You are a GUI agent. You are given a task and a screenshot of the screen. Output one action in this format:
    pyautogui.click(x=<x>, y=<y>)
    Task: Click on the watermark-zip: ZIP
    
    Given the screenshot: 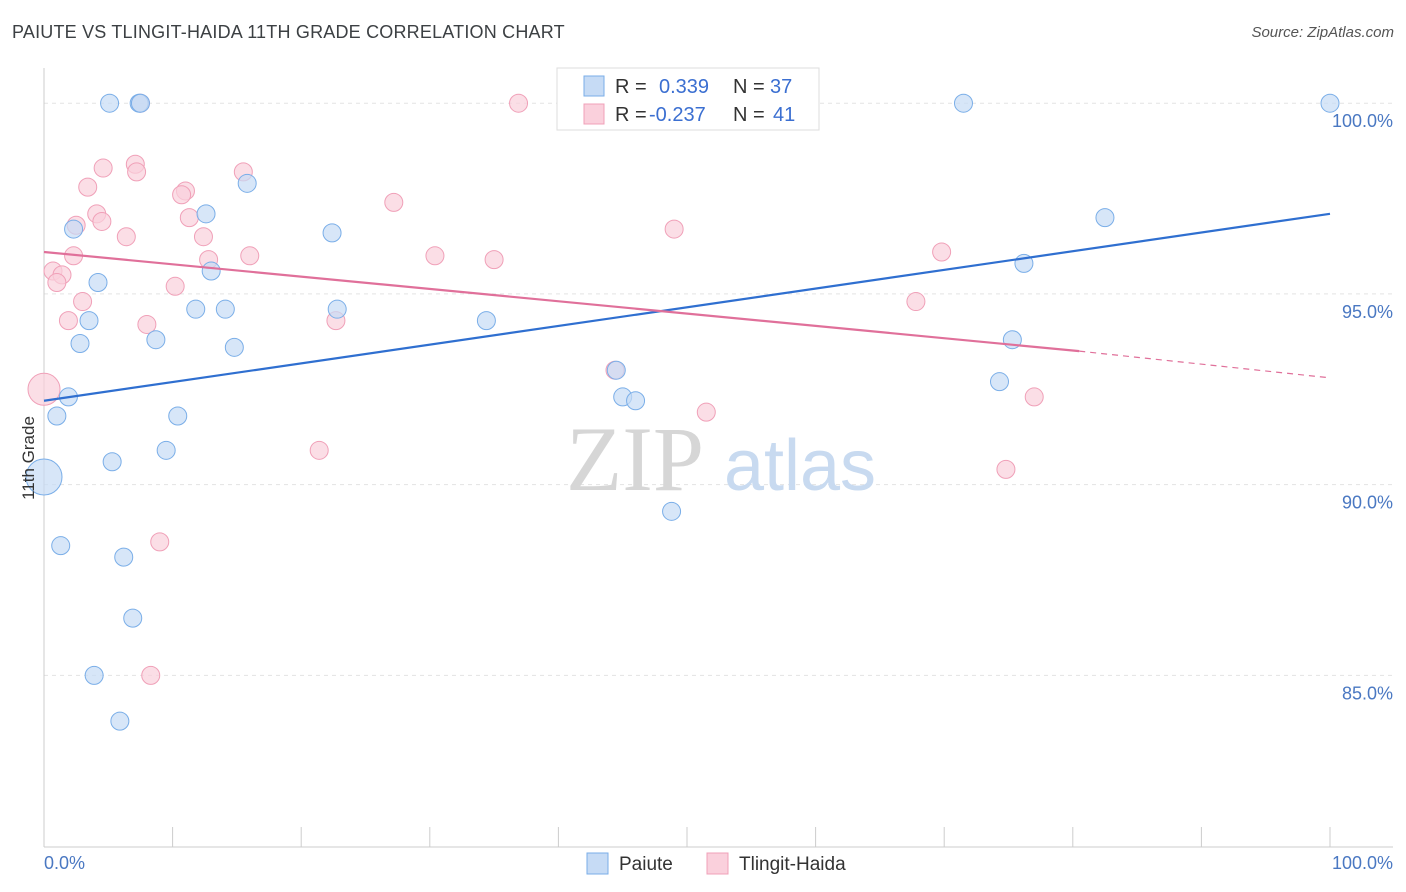 What is the action you would take?
    pyautogui.click(x=635, y=459)
    